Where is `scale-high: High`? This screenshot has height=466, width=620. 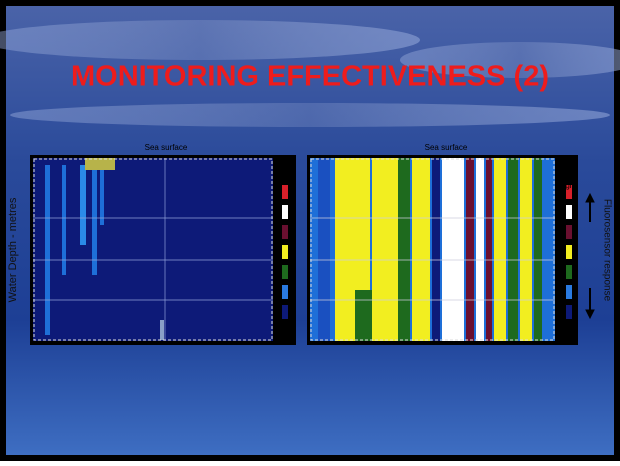 scale-high: High is located at coordinates (566, 185).